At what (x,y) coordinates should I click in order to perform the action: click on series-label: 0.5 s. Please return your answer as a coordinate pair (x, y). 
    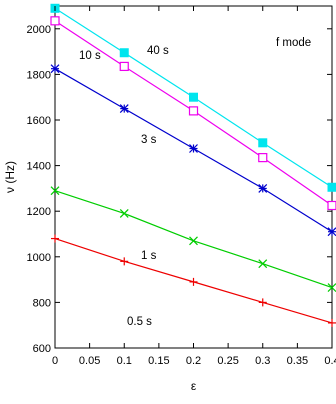
    Looking at the image, I should click on (139, 322).